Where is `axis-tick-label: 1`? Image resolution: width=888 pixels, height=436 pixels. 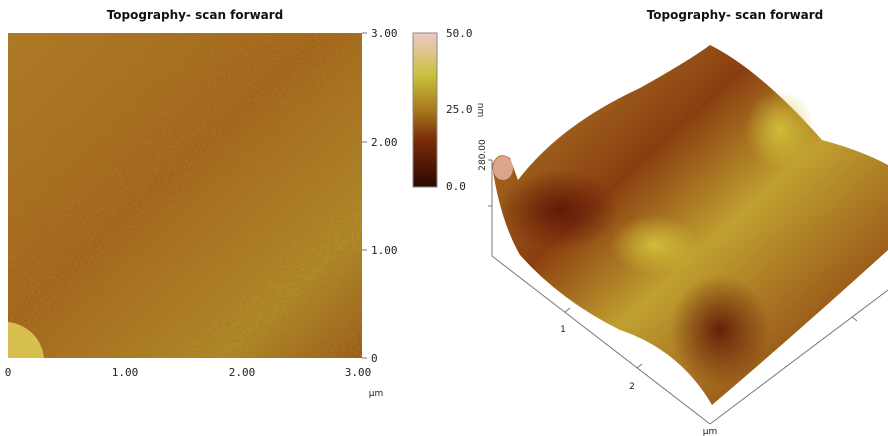
axis-tick-label: 1 is located at coordinates (563, 330).